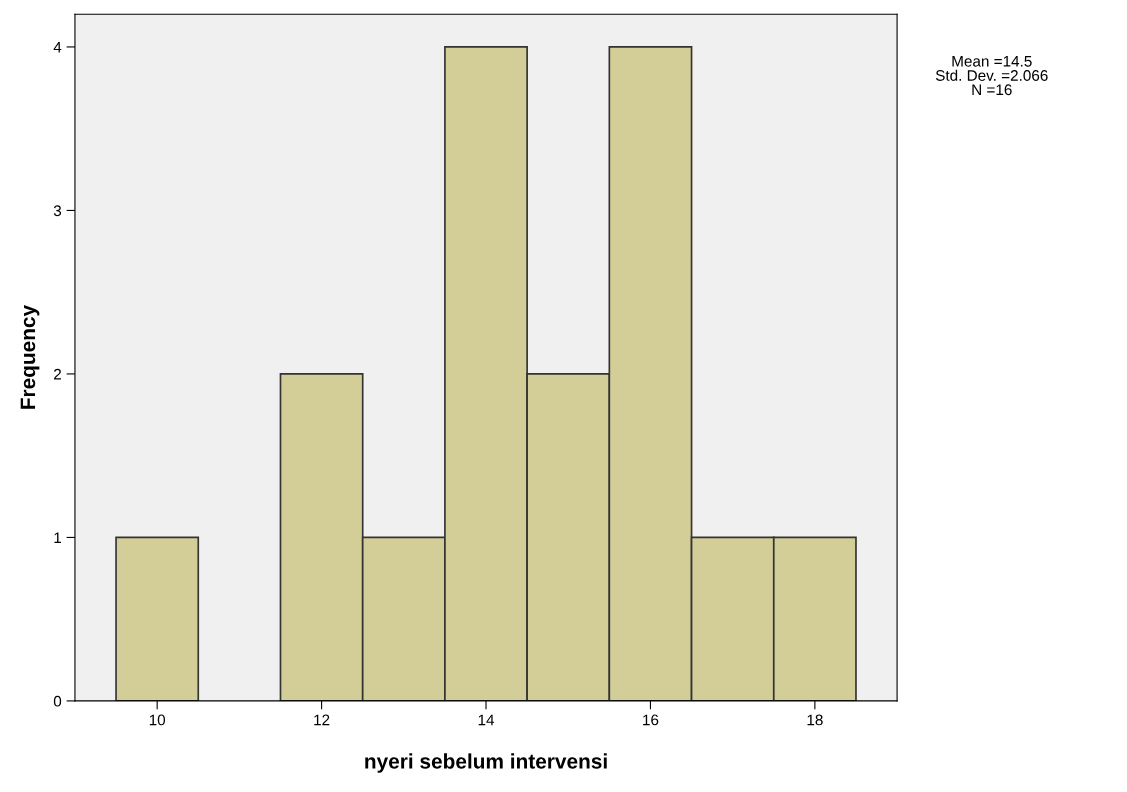 Image resolution: width=1127 pixels, height=792 pixels. What do you see at coordinates (58, 537) in the screenshot?
I see `y-tick-label: 1` at bounding box center [58, 537].